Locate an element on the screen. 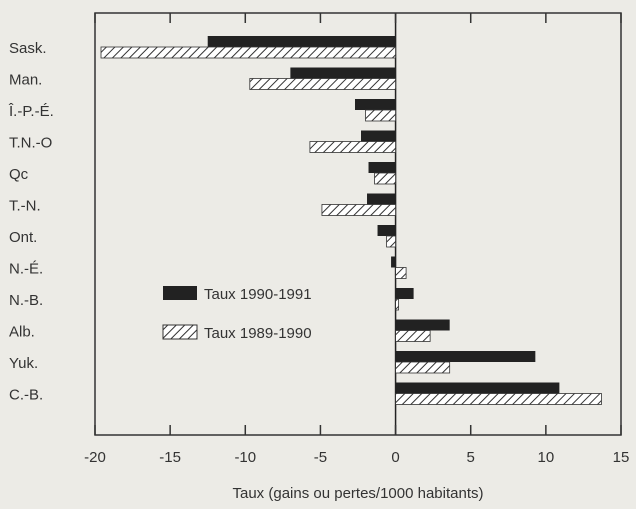  category-label: Sask. is located at coordinates (28, 48).